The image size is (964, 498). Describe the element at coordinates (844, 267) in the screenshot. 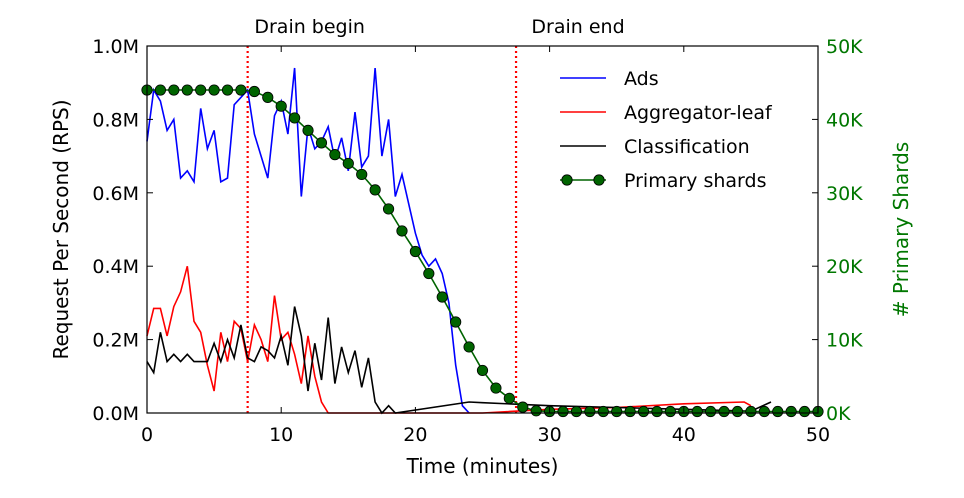

I see `y2-tick-label: 20K` at that location.